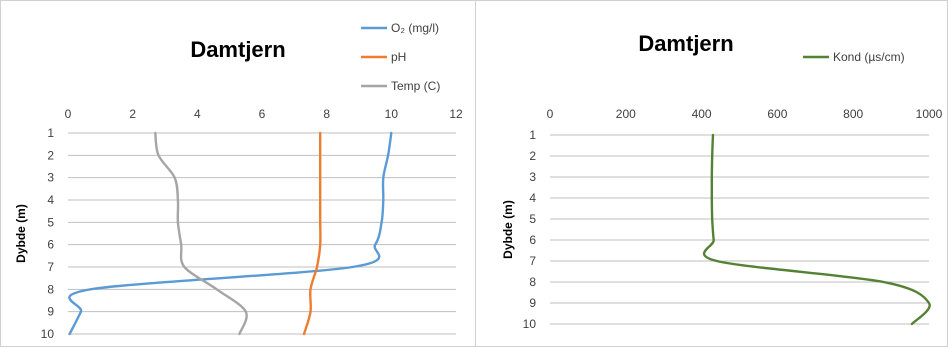  What do you see at coordinates (392, 114) in the screenshot?
I see `x-tick-label: 10` at bounding box center [392, 114].